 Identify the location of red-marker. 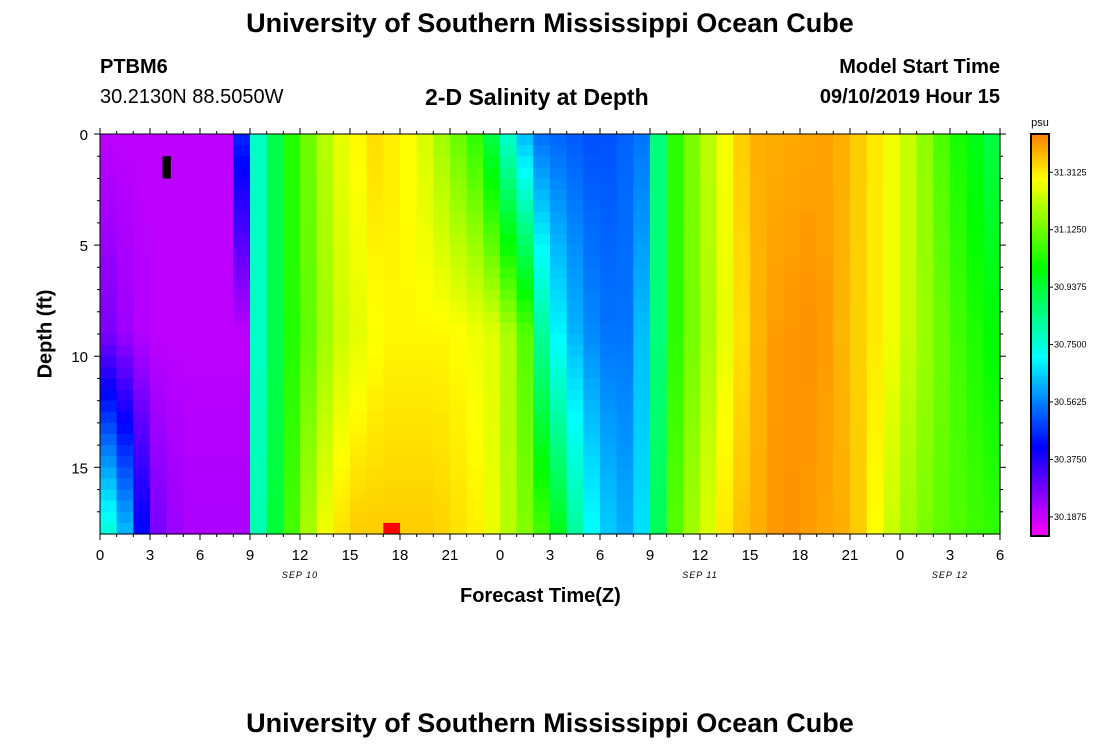
(391, 528).